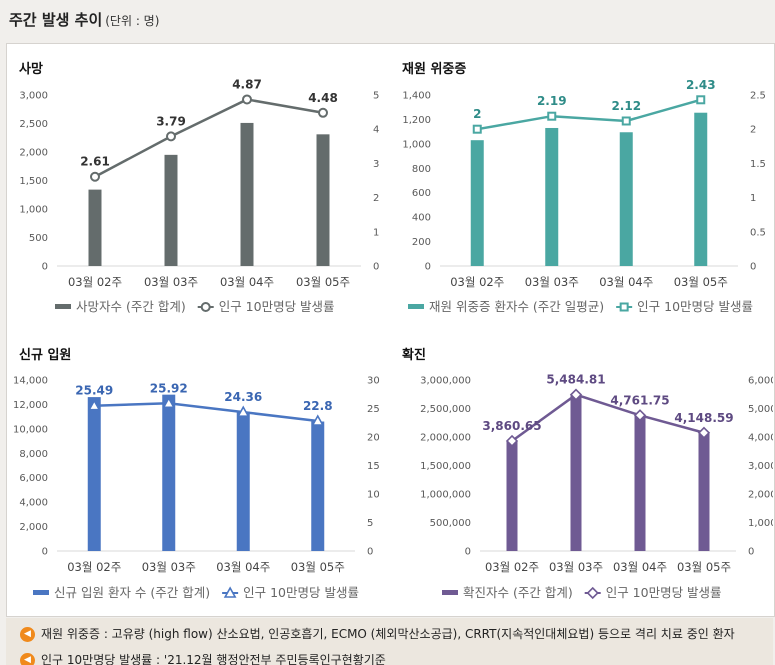  I want to click on page-title: 주간 발생 추이 (단위 : 명), so click(84, 19).